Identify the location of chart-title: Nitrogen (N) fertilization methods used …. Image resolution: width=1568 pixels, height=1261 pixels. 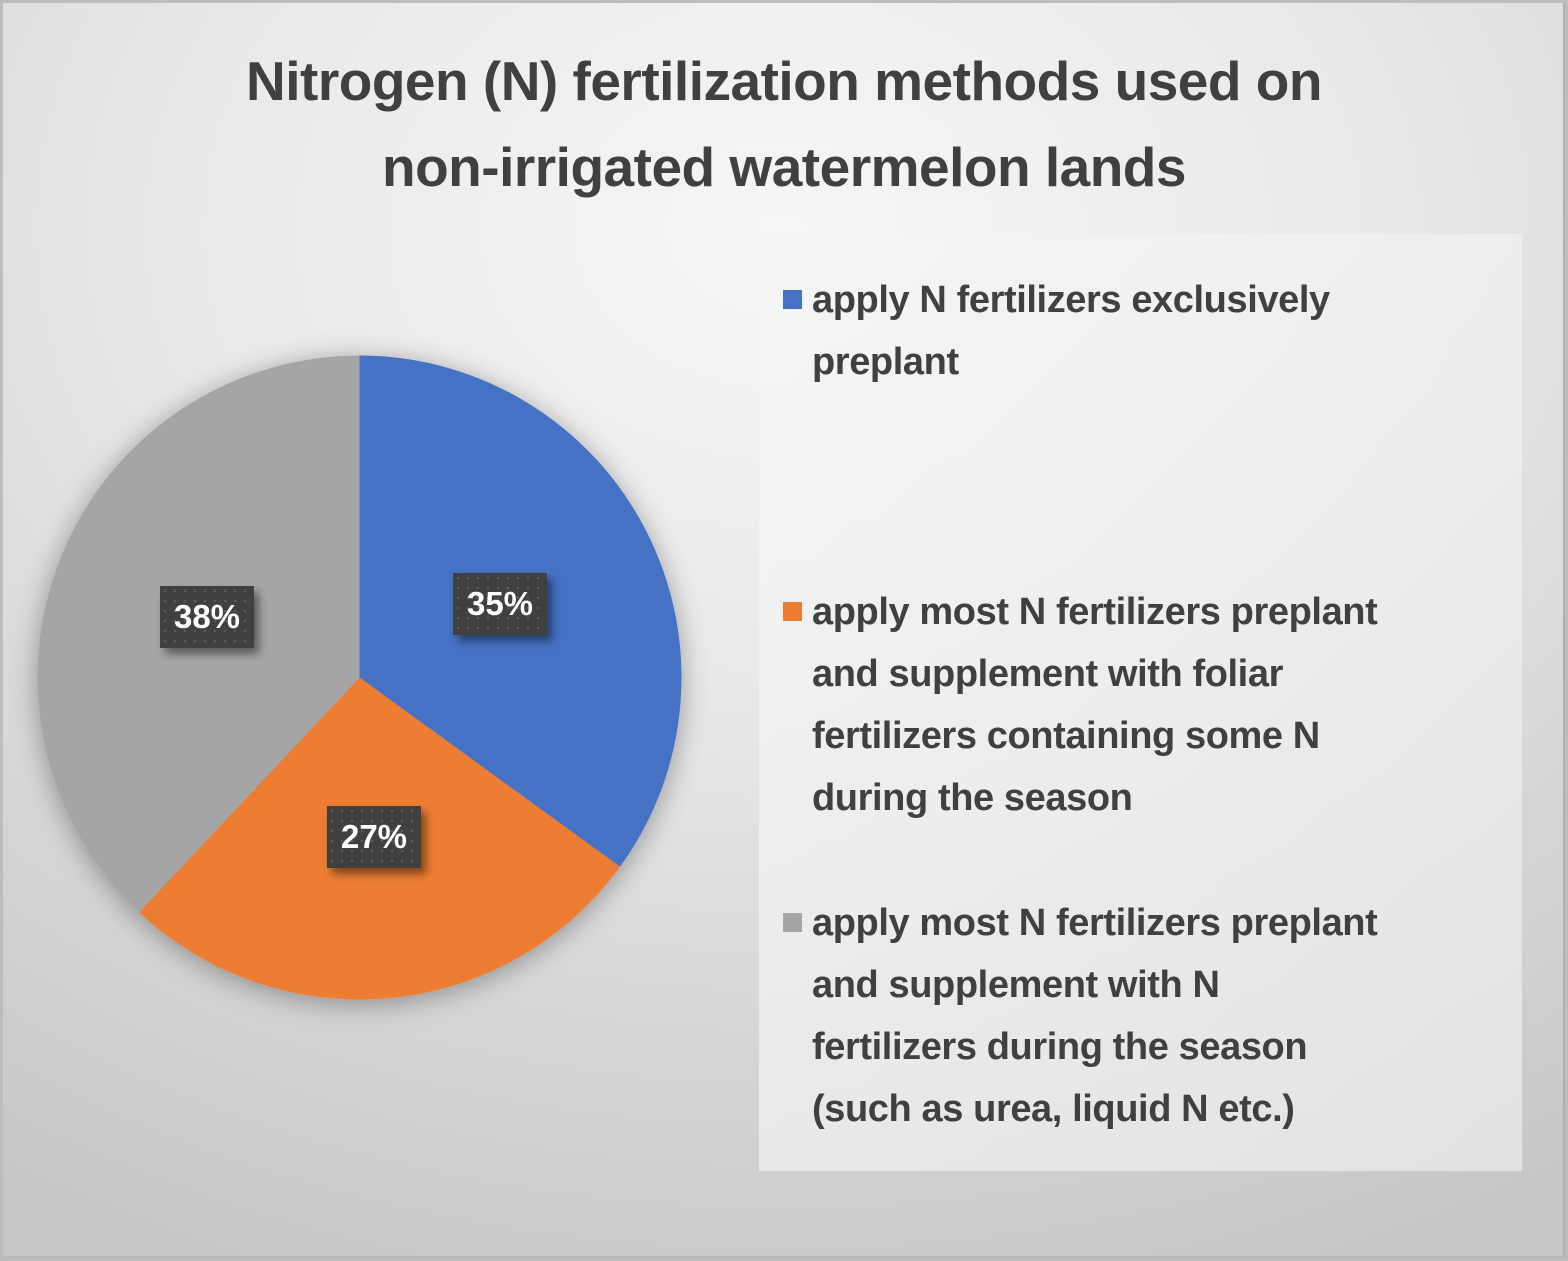
(784, 124).